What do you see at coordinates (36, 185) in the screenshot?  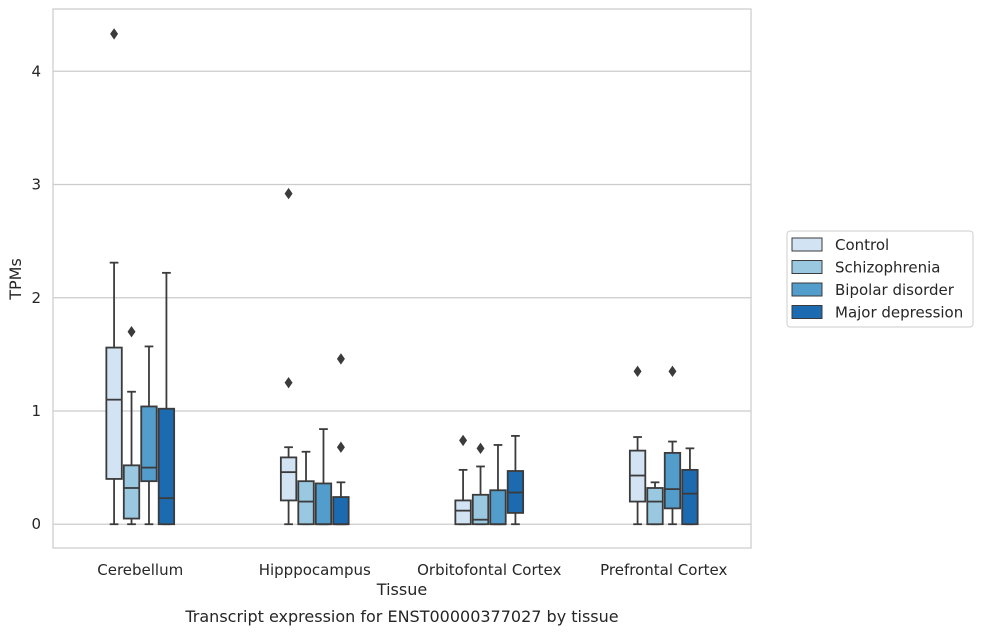 I see `y-tick-label: 3` at bounding box center [36, 185].